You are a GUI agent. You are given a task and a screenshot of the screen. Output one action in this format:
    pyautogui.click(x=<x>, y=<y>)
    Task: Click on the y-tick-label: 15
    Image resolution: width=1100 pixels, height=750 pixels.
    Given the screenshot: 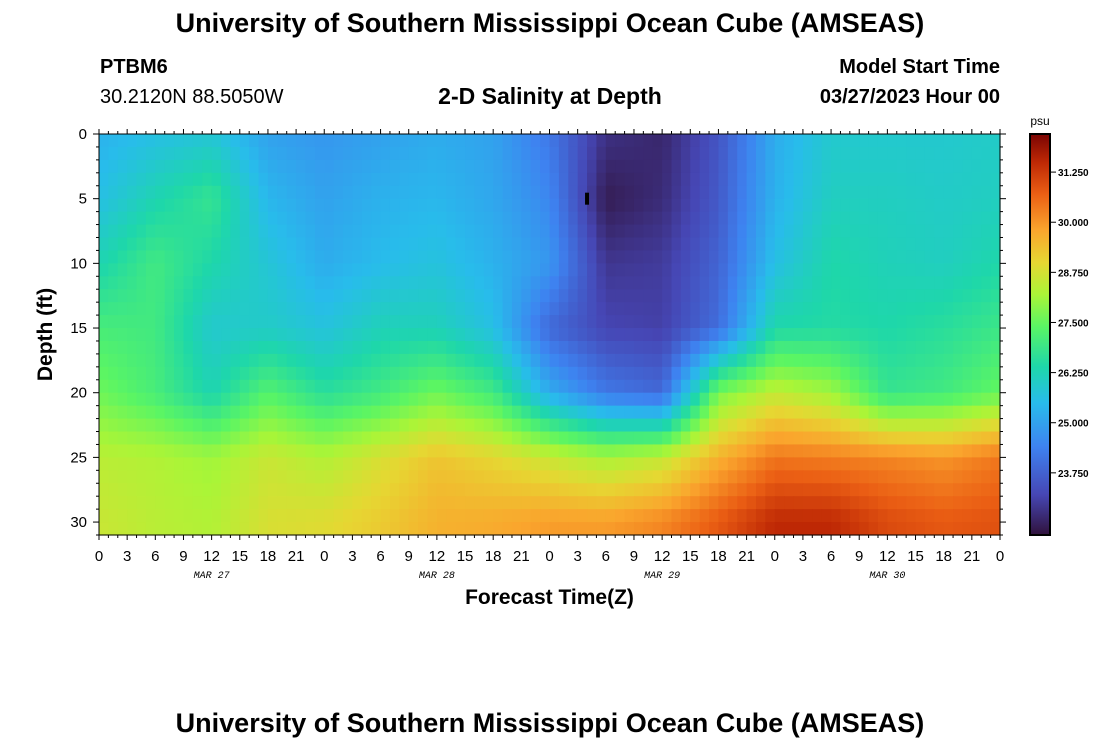 What is the action you would take?
    pyautogui.click(x=78, y=328)
    